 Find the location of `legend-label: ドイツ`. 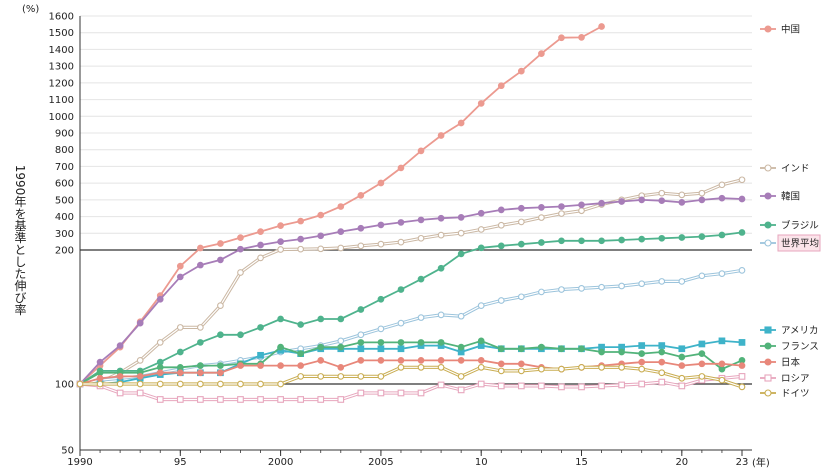

legend-label: ドイツ is located at coordinates (795, 394).